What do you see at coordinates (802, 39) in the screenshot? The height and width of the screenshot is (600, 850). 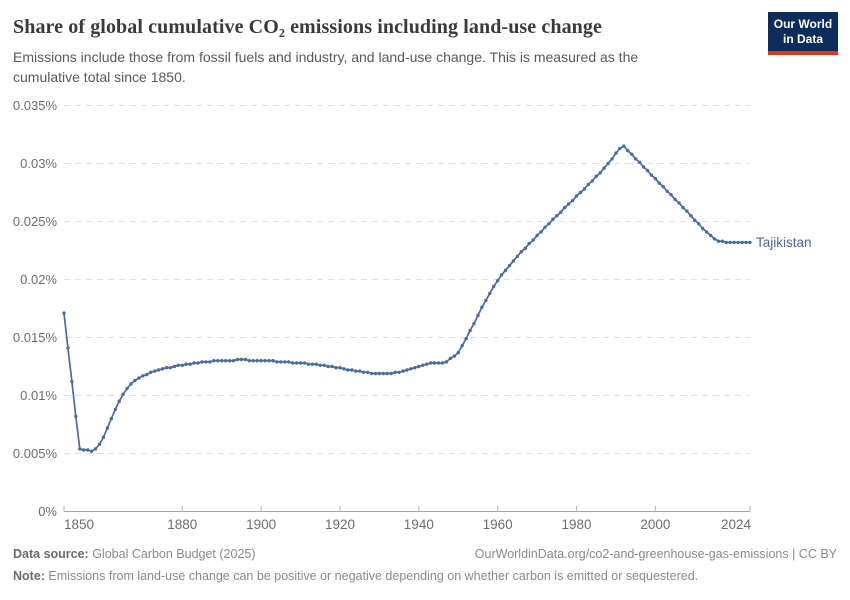 I see `owid-logo-line2: in Data` at bounding box center [802, 39].